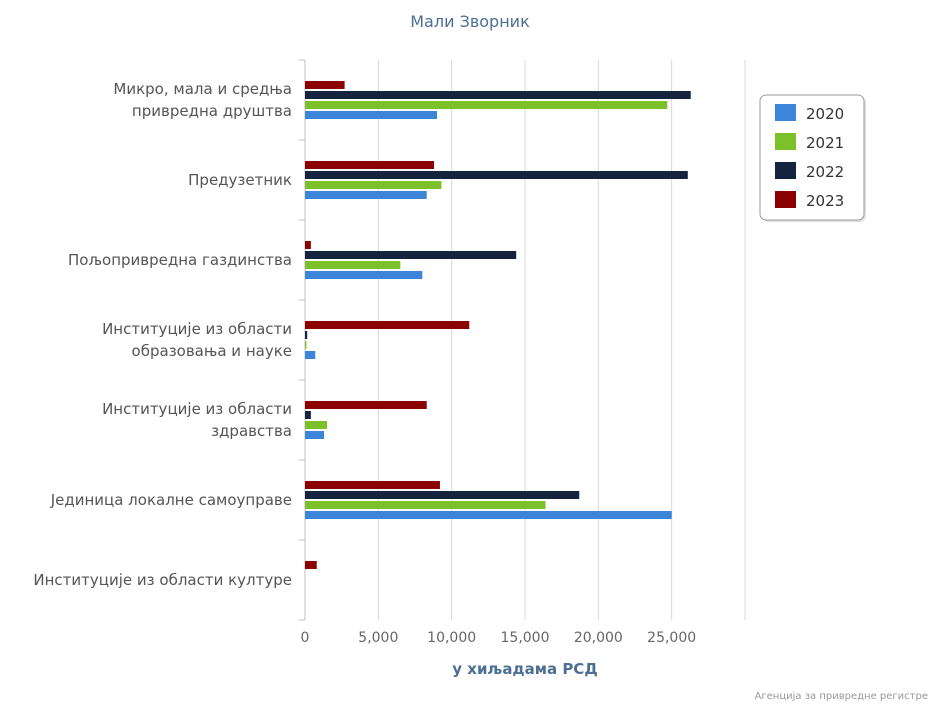 The image size is (931, 704). Describe the element at coordinates (240, 180) in the screenshot. I see `category-label: Предузетник` at that location.